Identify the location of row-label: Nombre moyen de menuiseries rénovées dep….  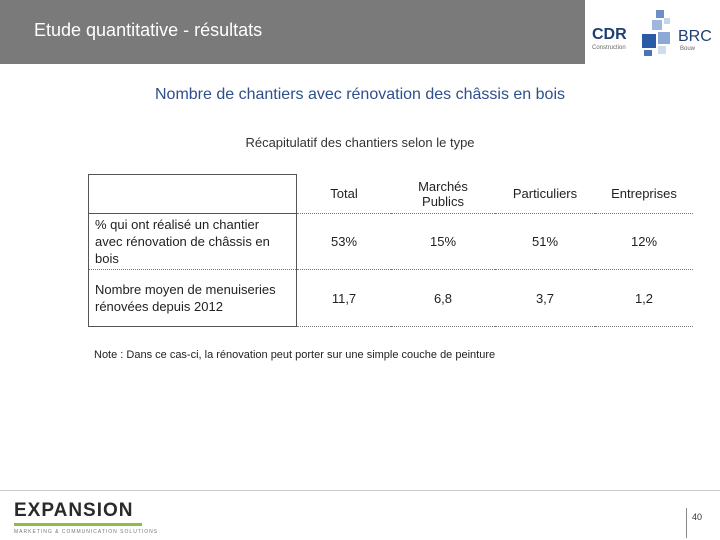
(192, 298).